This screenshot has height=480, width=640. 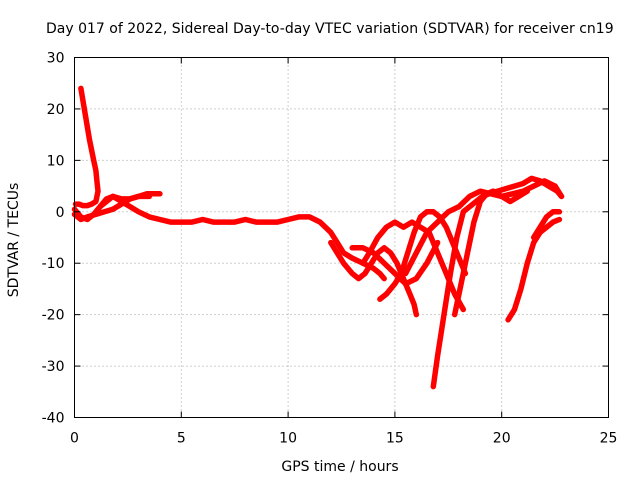 I want to click on x-axis-label: GPS time / hours, so click(x=339, y=467).